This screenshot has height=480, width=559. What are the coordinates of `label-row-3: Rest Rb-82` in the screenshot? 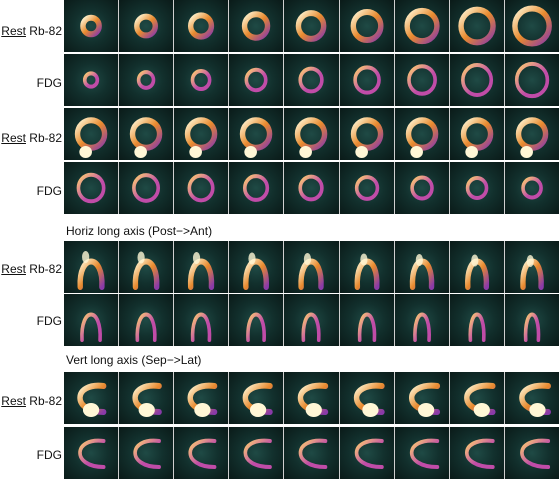 It's located at (31, 138).